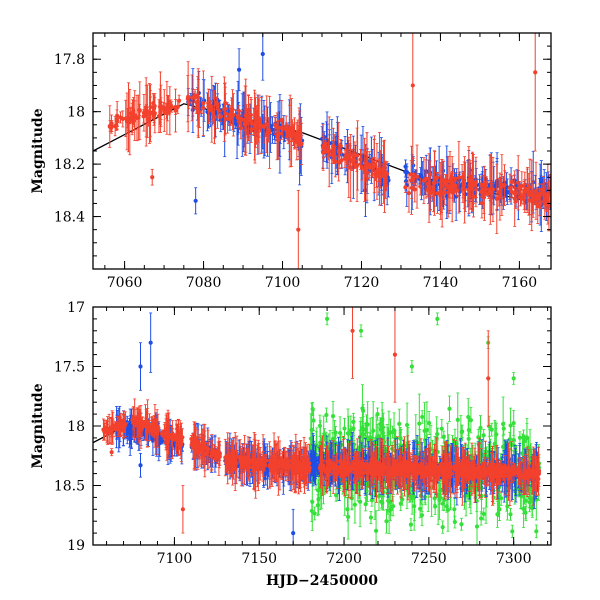 Image resolution: width=600 pixels, height=600 pixels. What do you see at coordinates (69, 487) in the screenshot?
I see `y-tick-label: 18.5` at bounding box center [69, 487].